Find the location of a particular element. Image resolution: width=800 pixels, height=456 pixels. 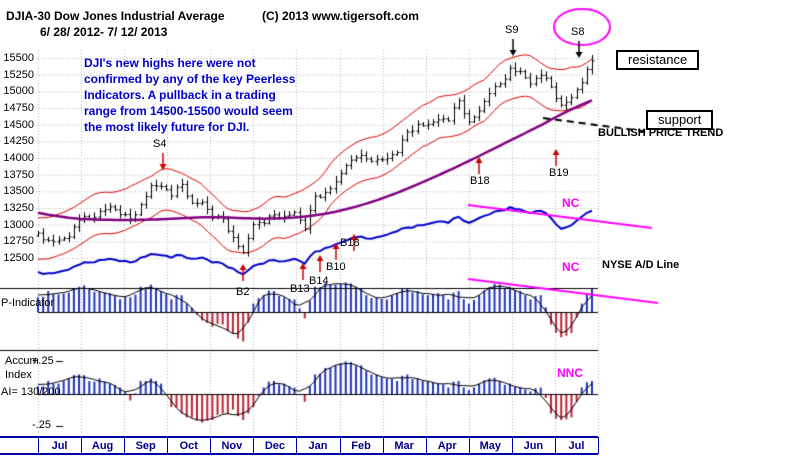

month-axis is located at coordinates (299, 445).